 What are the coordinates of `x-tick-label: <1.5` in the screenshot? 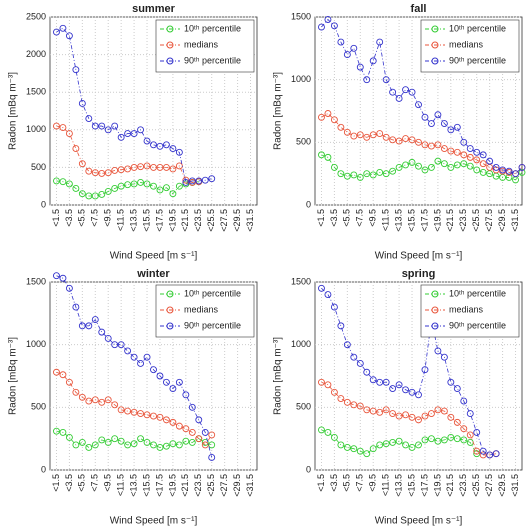 It's located at (321, 218).